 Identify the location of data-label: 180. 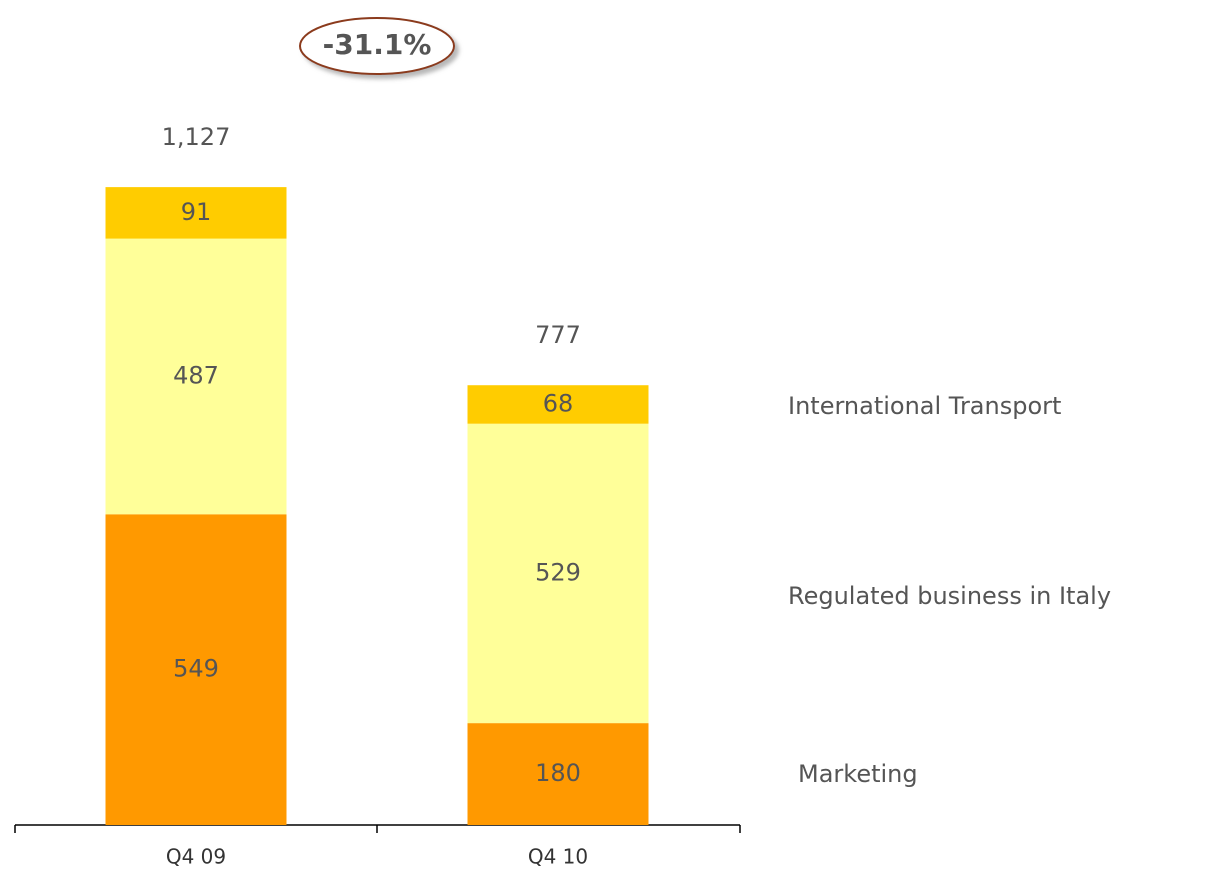
(558, 773).